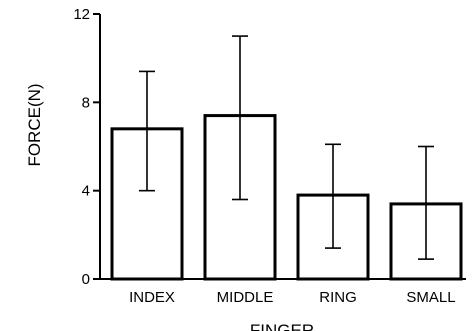  I want to click on y-tick-label: 0, so click(86, 279).